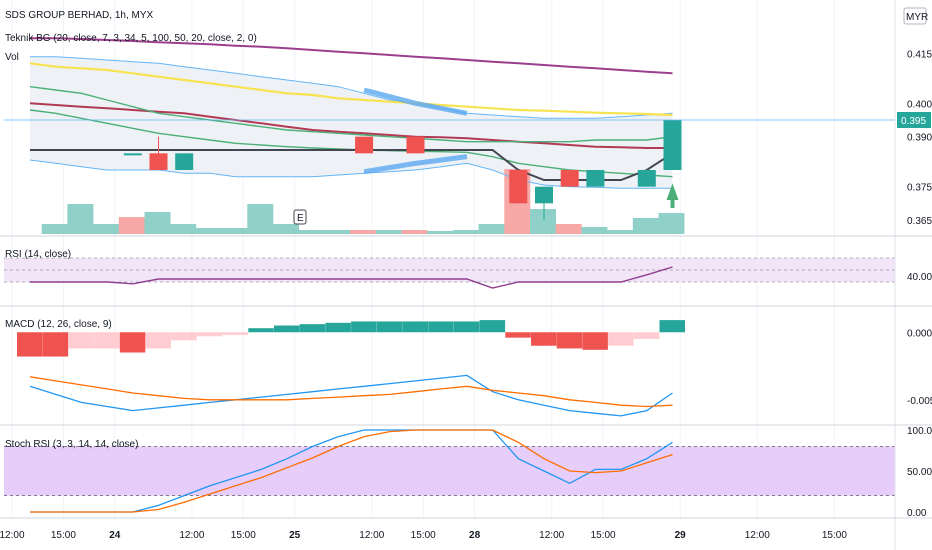 This screenshot has width=932, height=550. What do you see at coordinates (919, 277) in the screenshot?
I see `rsi-tick-label: 40.00` at bounding box center [919, 277].